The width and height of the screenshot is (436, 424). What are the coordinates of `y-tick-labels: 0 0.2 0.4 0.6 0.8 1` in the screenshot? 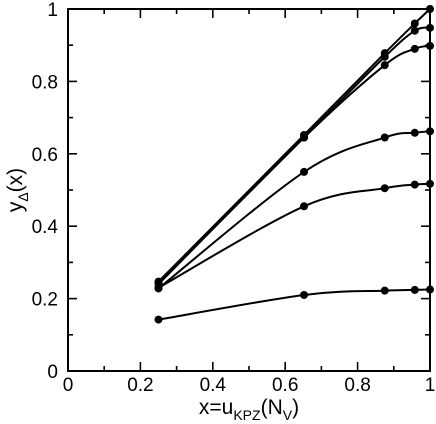 It's located at (45, 191).